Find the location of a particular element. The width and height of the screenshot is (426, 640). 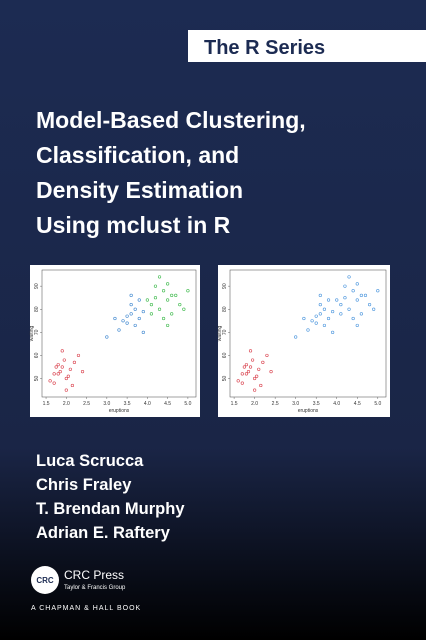

title-line: Density Estimation is located at coordinates (139, 190).